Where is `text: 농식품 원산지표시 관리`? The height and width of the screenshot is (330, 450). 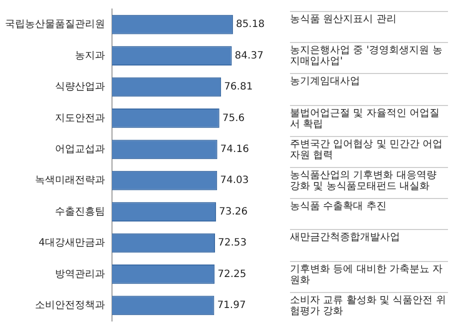
text: 농식품 원산지표시 관리 is located at coordinates (369, 25).